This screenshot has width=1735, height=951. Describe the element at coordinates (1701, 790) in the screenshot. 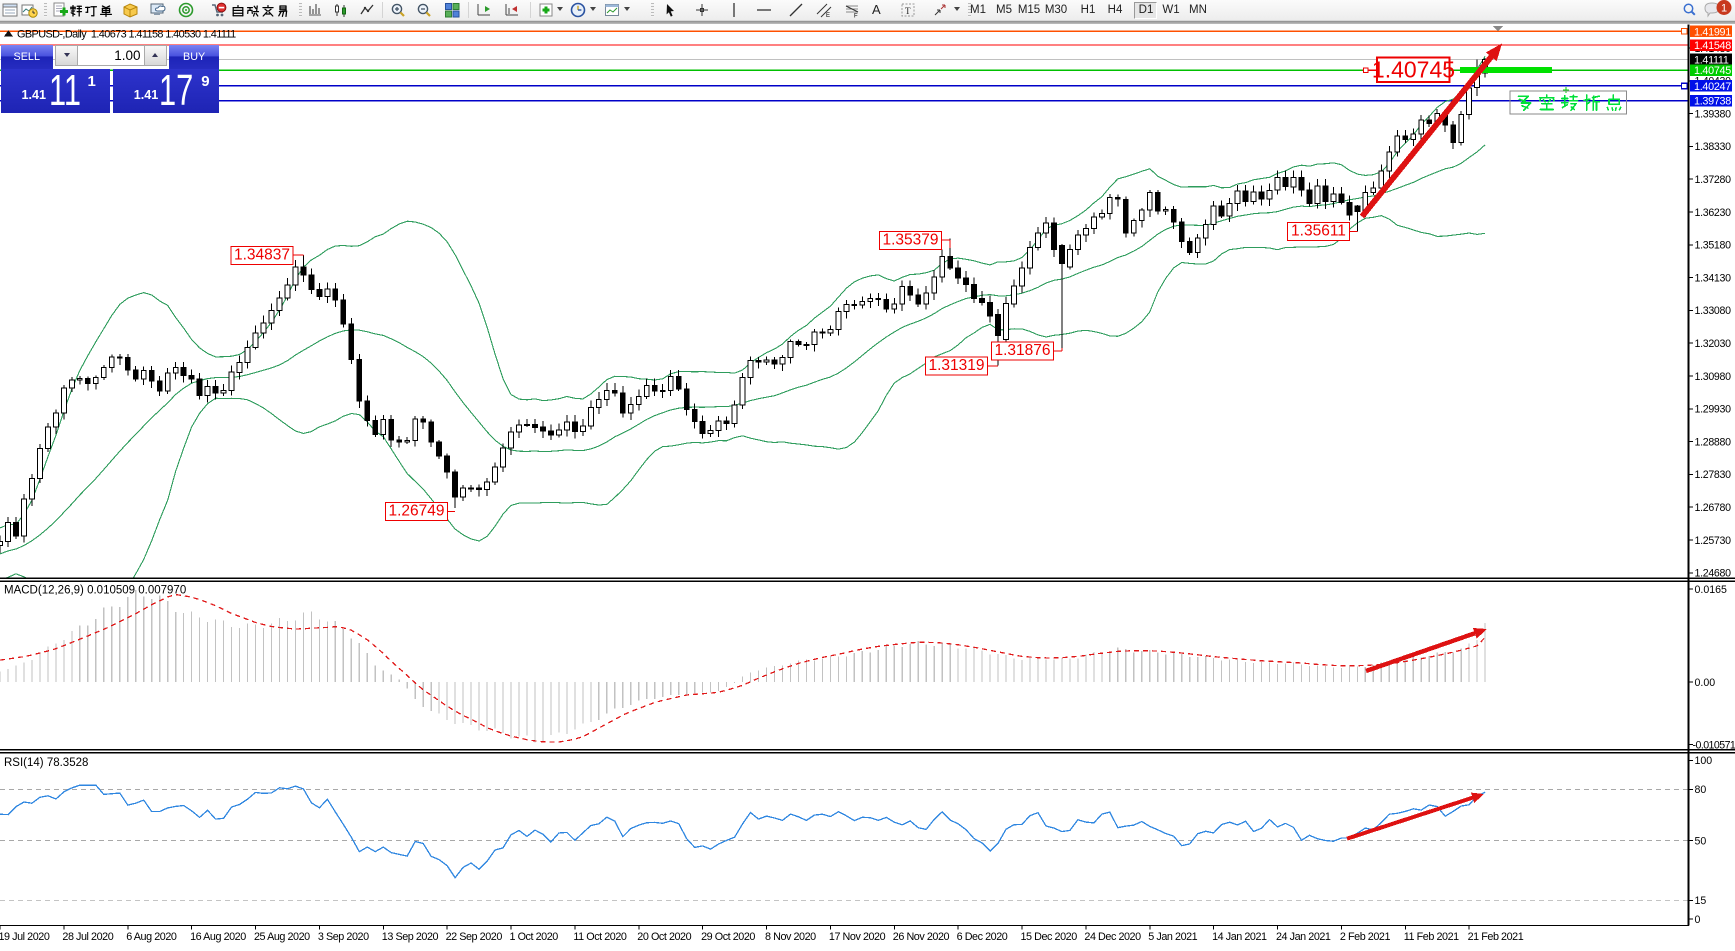

I see `svg-text: 80` at that location.